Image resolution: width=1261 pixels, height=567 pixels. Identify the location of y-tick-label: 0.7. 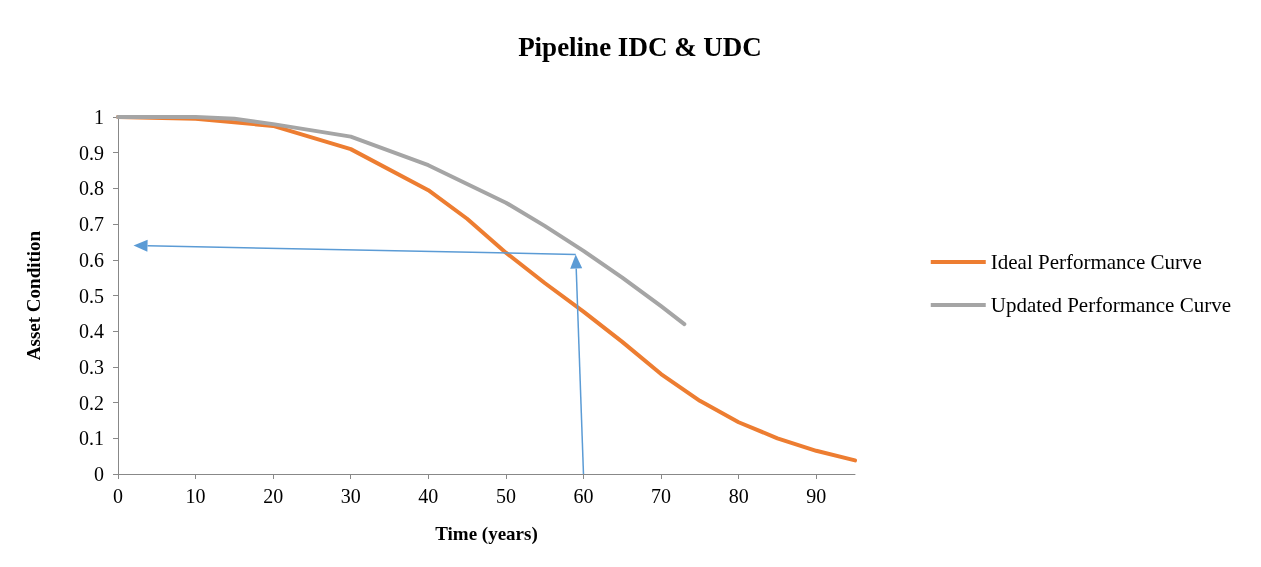
(91, 224).